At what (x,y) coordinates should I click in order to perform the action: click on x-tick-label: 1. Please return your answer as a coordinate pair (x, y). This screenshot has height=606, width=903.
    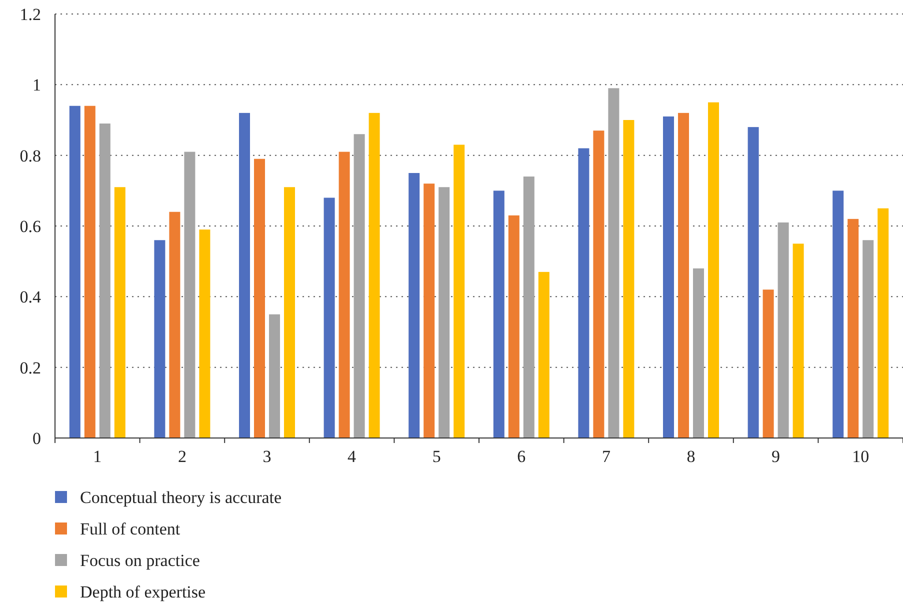
    Looking at the image, I should click on (97, 456).